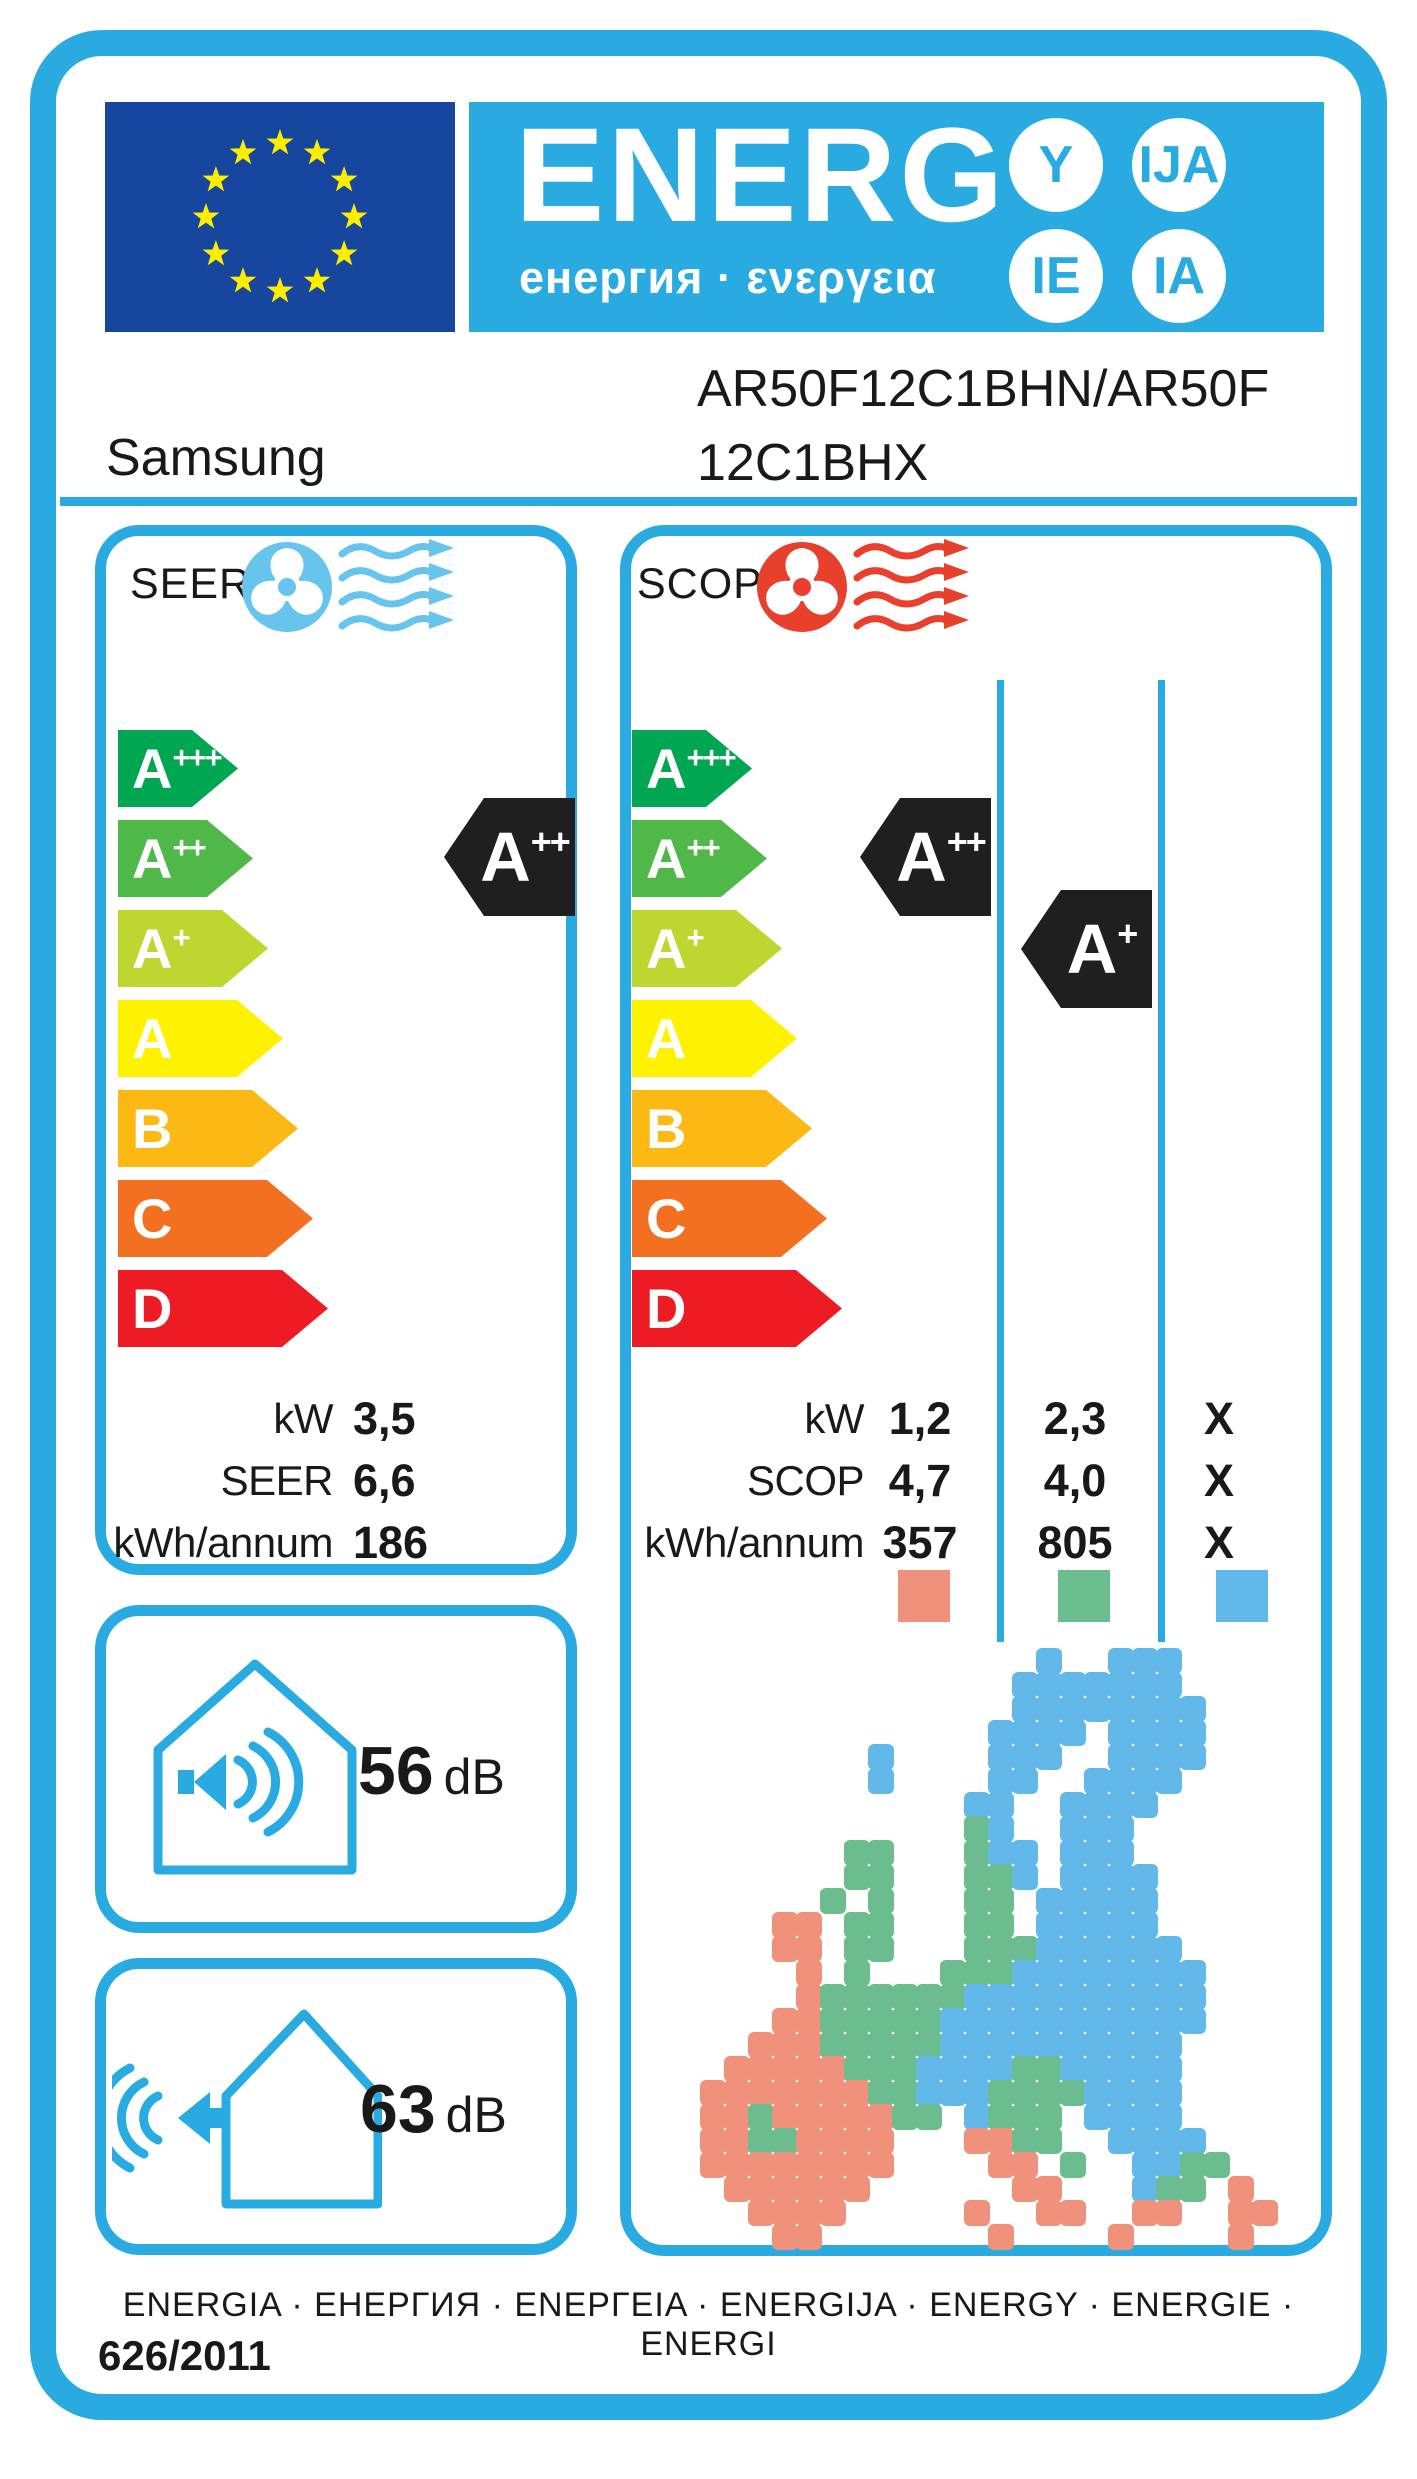  I want to click on scop-stat-value-zone3: X, so click(1218, 1480).